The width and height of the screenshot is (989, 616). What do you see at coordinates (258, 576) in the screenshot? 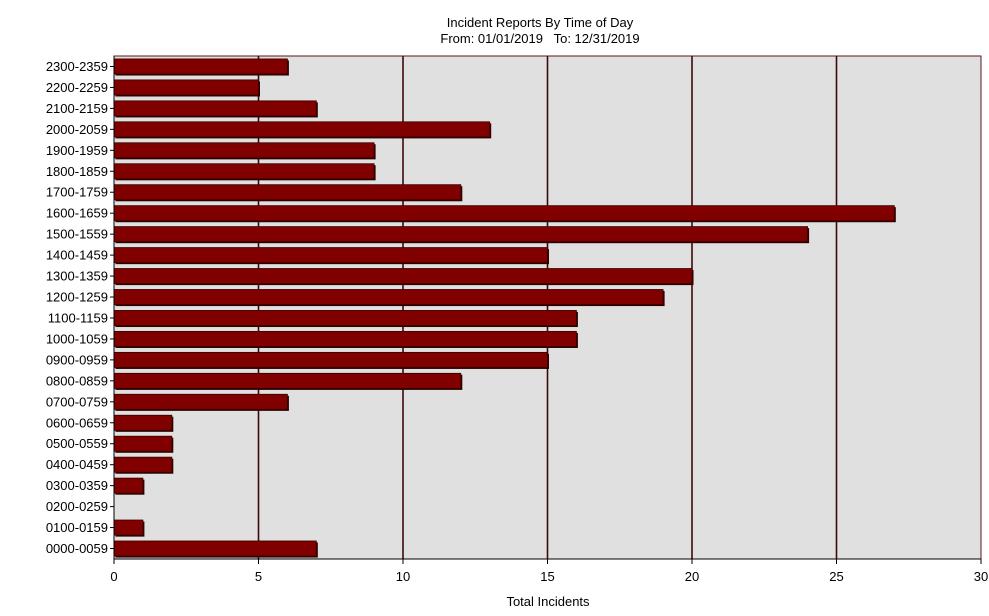
I see `x-tick-label-5: 5` at bounding box center [258, 576].